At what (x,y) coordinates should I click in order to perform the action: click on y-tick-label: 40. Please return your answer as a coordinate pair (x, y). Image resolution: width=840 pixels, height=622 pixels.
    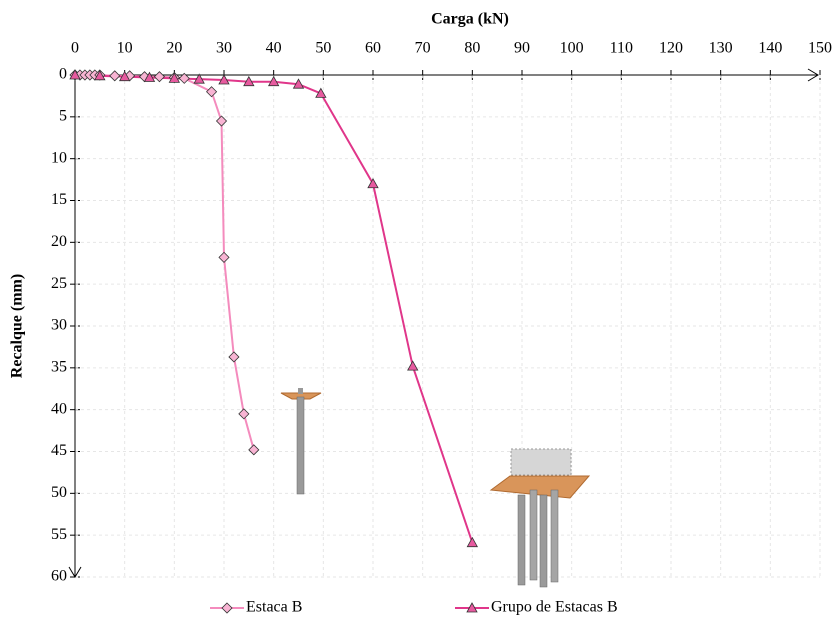
    Looking at the image, I should click on (59, 408).